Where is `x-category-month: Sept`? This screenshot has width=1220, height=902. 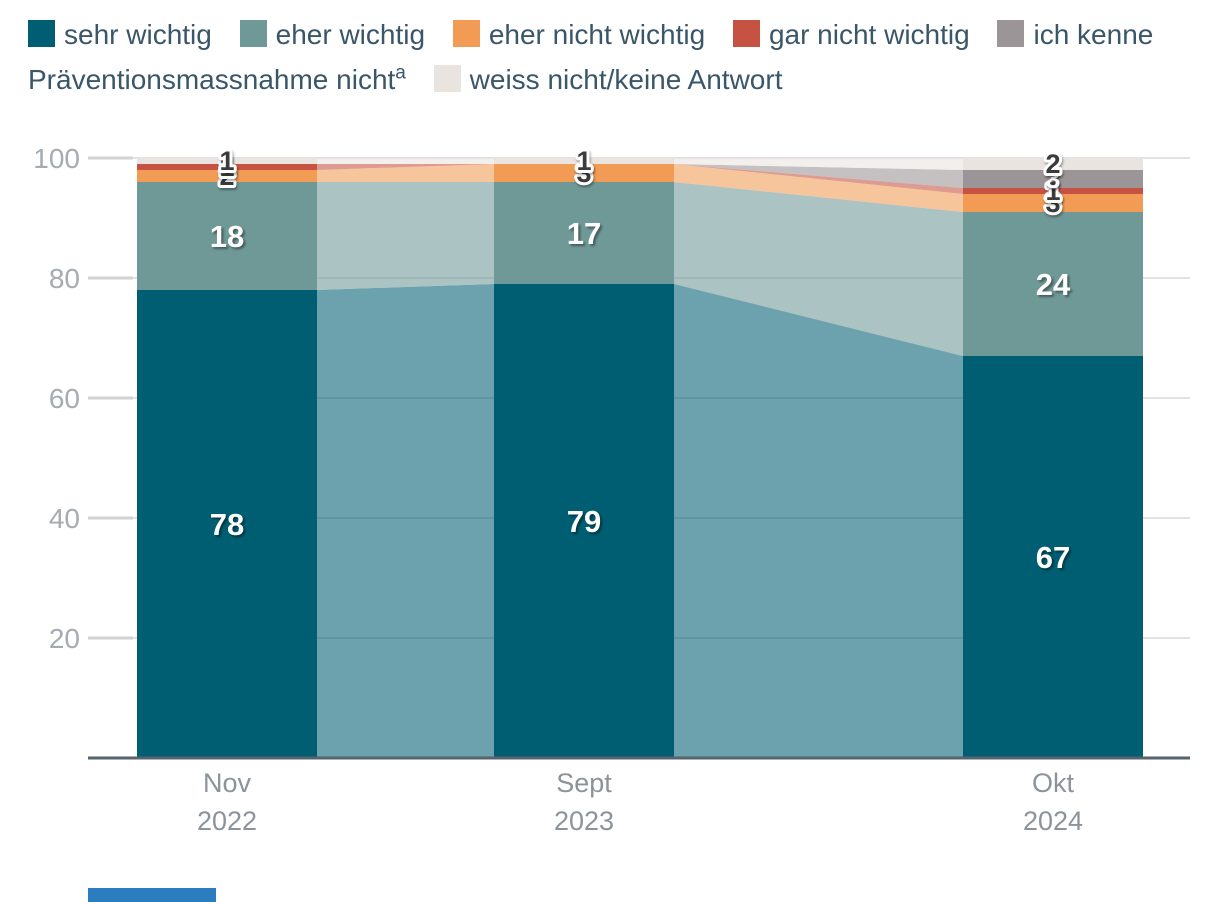 x-category-month: Sept is located at coordinates (584, 783).